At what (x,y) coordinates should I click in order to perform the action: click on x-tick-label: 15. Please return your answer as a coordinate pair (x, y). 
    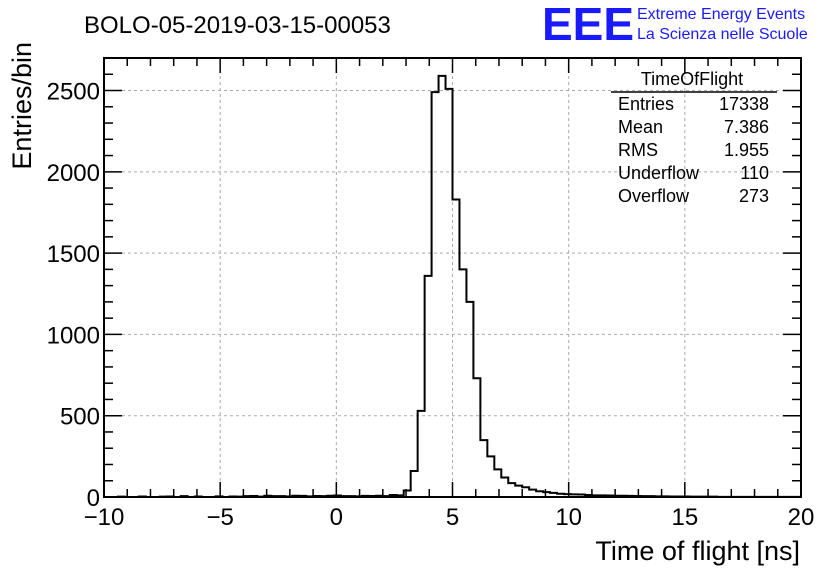
    Looking at the image, I should click on (684, 517).